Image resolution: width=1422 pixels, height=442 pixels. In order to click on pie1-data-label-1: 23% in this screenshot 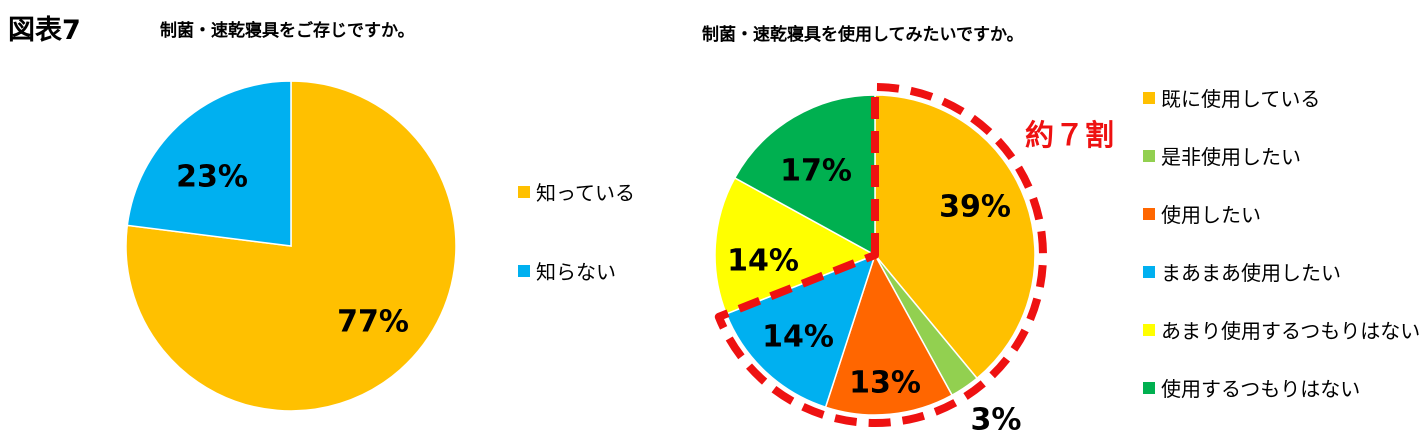, I will do `click(212, 177)`.